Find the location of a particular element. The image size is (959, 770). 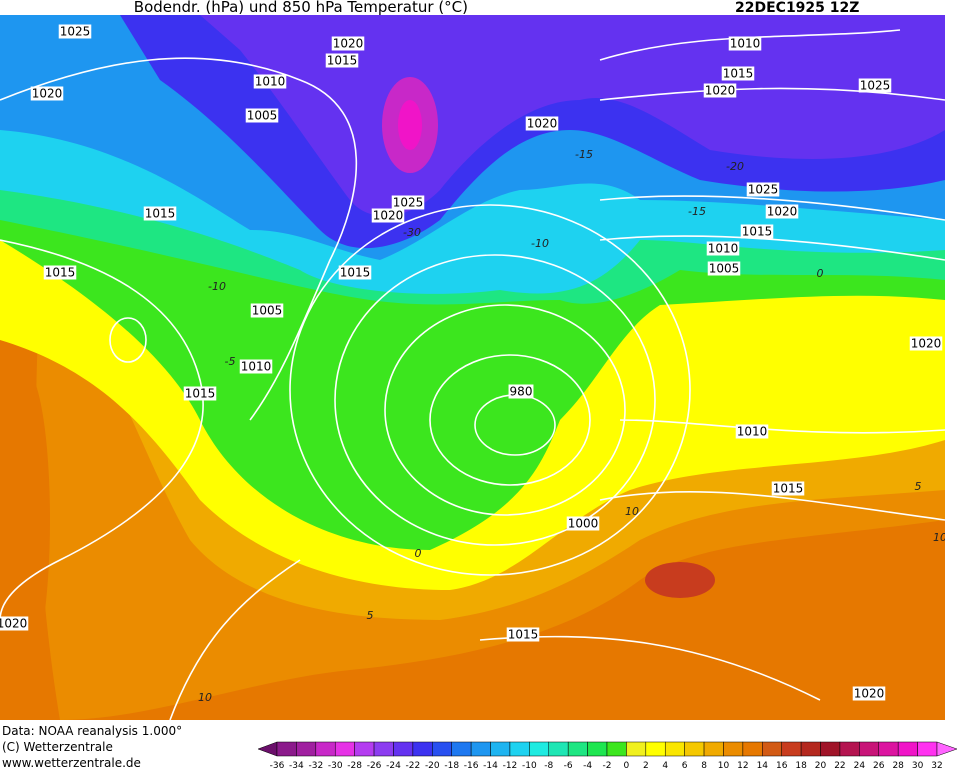

colorbar-tick-label: -2 is located at coordinates (607, 765).